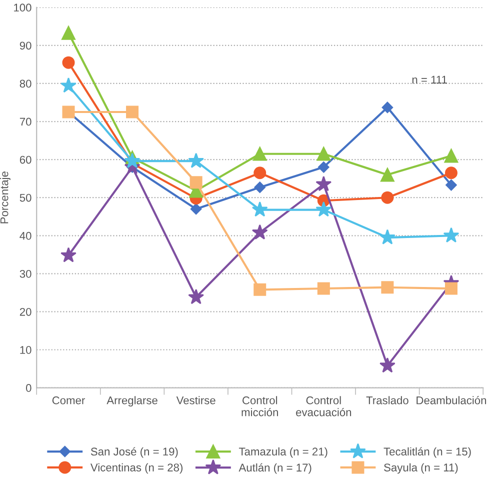 This screenshot has height=494, width=488. What do you see at coordinates (5, 198) in the screenshot?
I see `y-axis-title: Porcentaje` at bounding box center [5, 198].